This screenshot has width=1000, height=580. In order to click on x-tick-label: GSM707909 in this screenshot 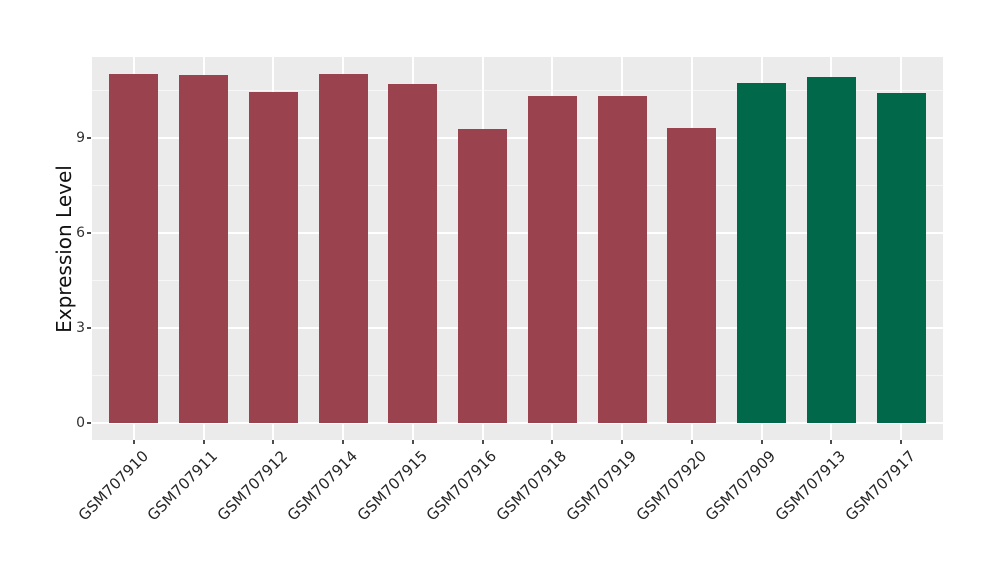, I will do `click(741, 486)`.